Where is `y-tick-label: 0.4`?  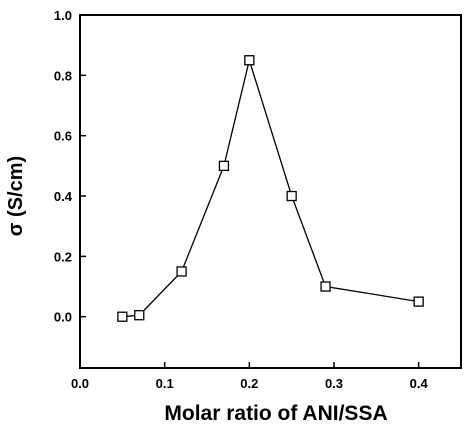
y-tick-label: 0.4 is located at coordinates (63, 196).